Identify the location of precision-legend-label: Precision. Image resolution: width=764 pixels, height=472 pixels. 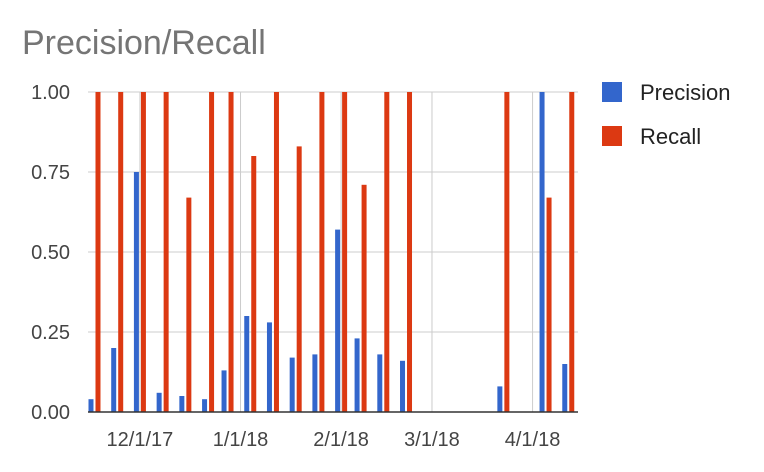
(685, 92).